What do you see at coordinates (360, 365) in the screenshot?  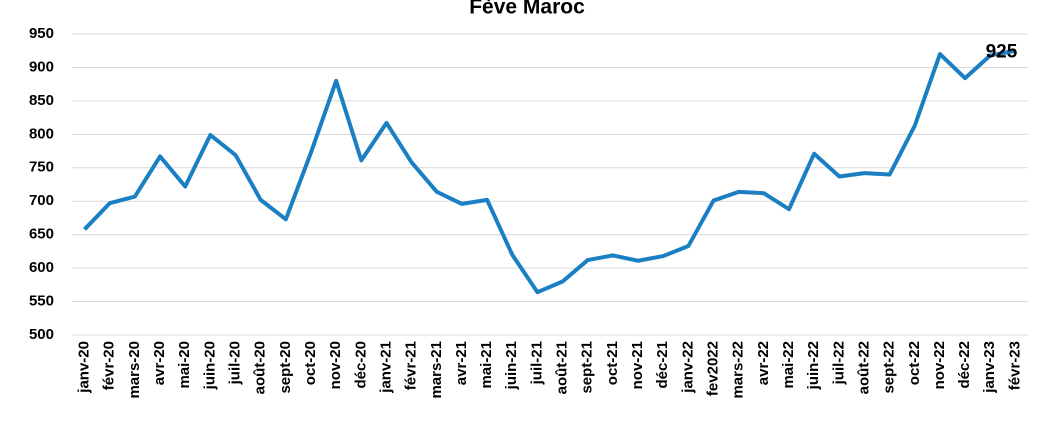 I see `x-tick-label: déc-20` at bounding box center [360, 365].